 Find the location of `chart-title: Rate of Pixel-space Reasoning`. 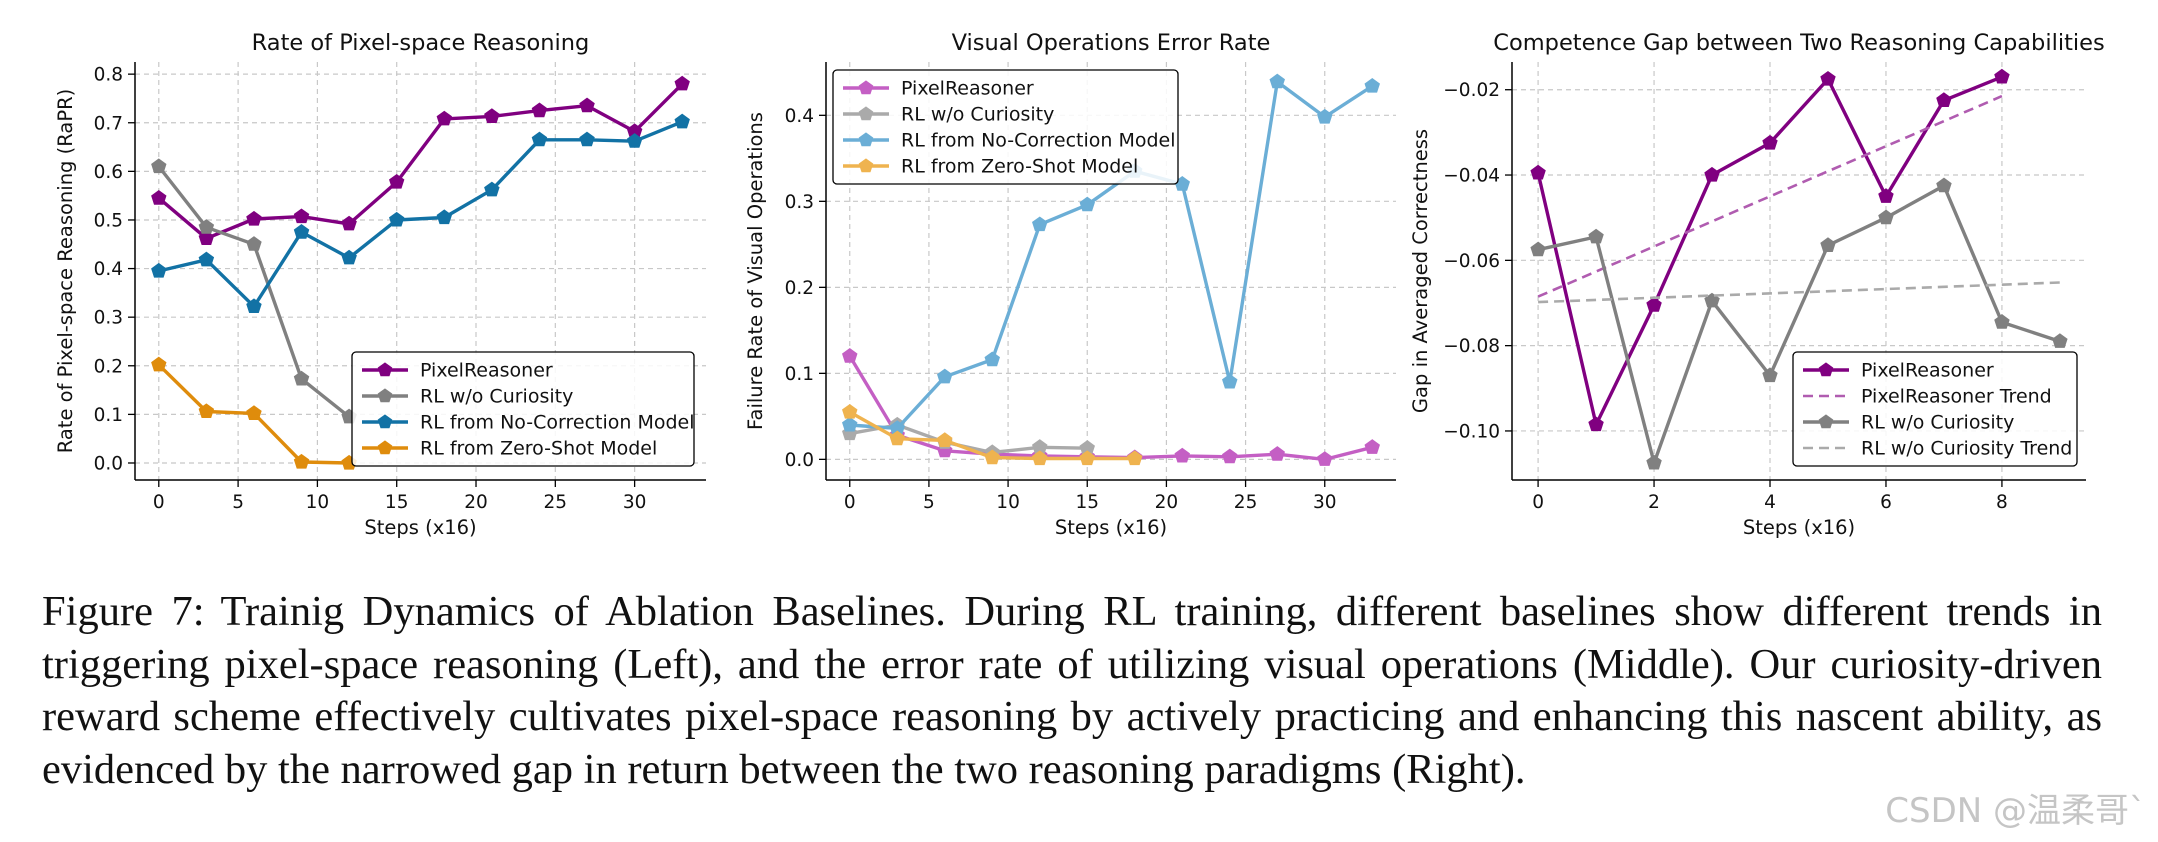

chart-title: Rate of Pixel-space Reasoning is located at coordinates (421, 43).